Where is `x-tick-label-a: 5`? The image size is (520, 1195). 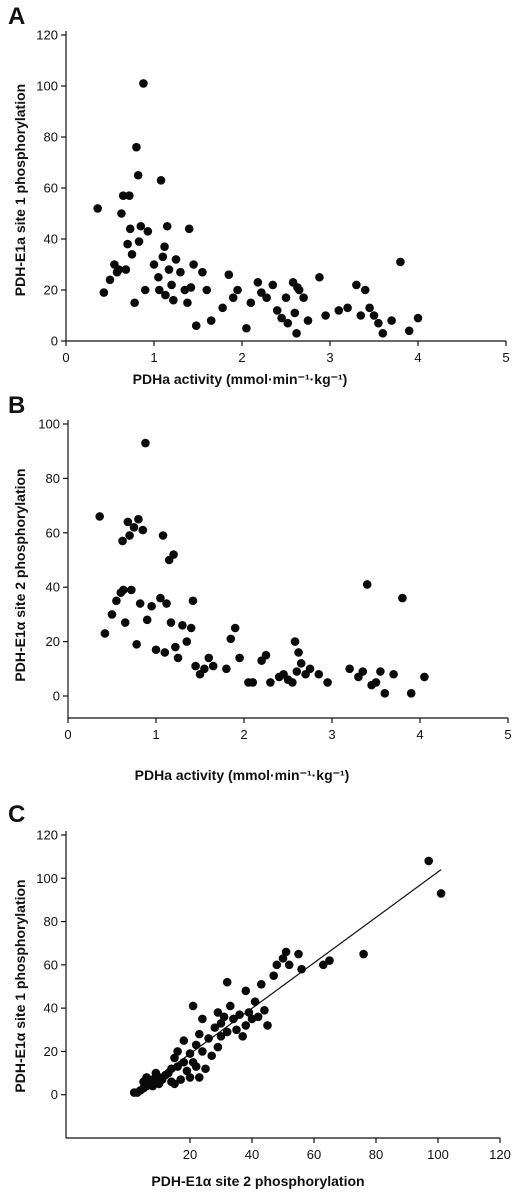 x-tick-label-a: 5 is located at coordinates (505, 357).